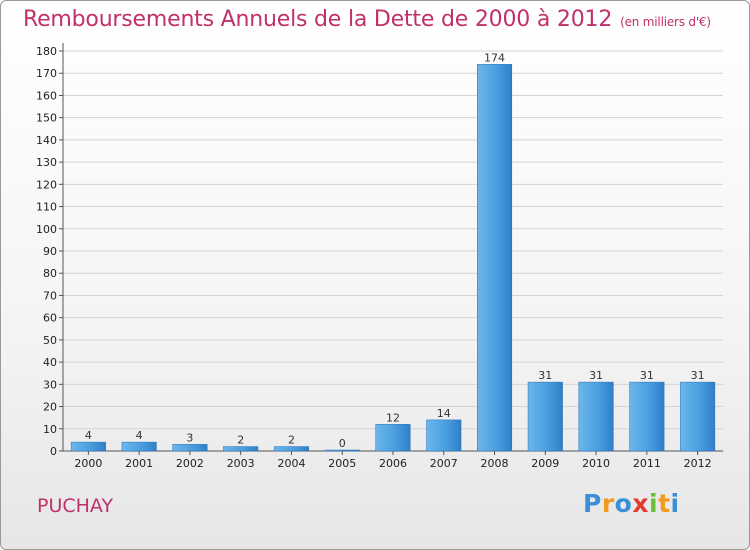  What do you see at coordinates (50, 251) in the screenshot?
I see `y-tick-label: 90` at bounding box center [50, 251].